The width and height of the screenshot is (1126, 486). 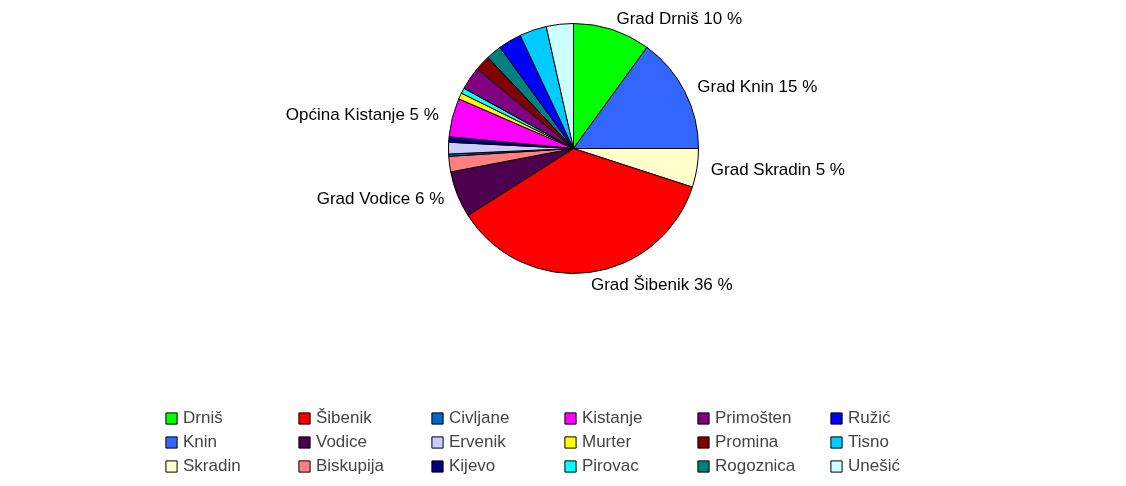 What do you see at coordinates (757, 86) in the screenshot?
I see `data-label: Grad Knin 15 %` at bounding box center [757, 86].